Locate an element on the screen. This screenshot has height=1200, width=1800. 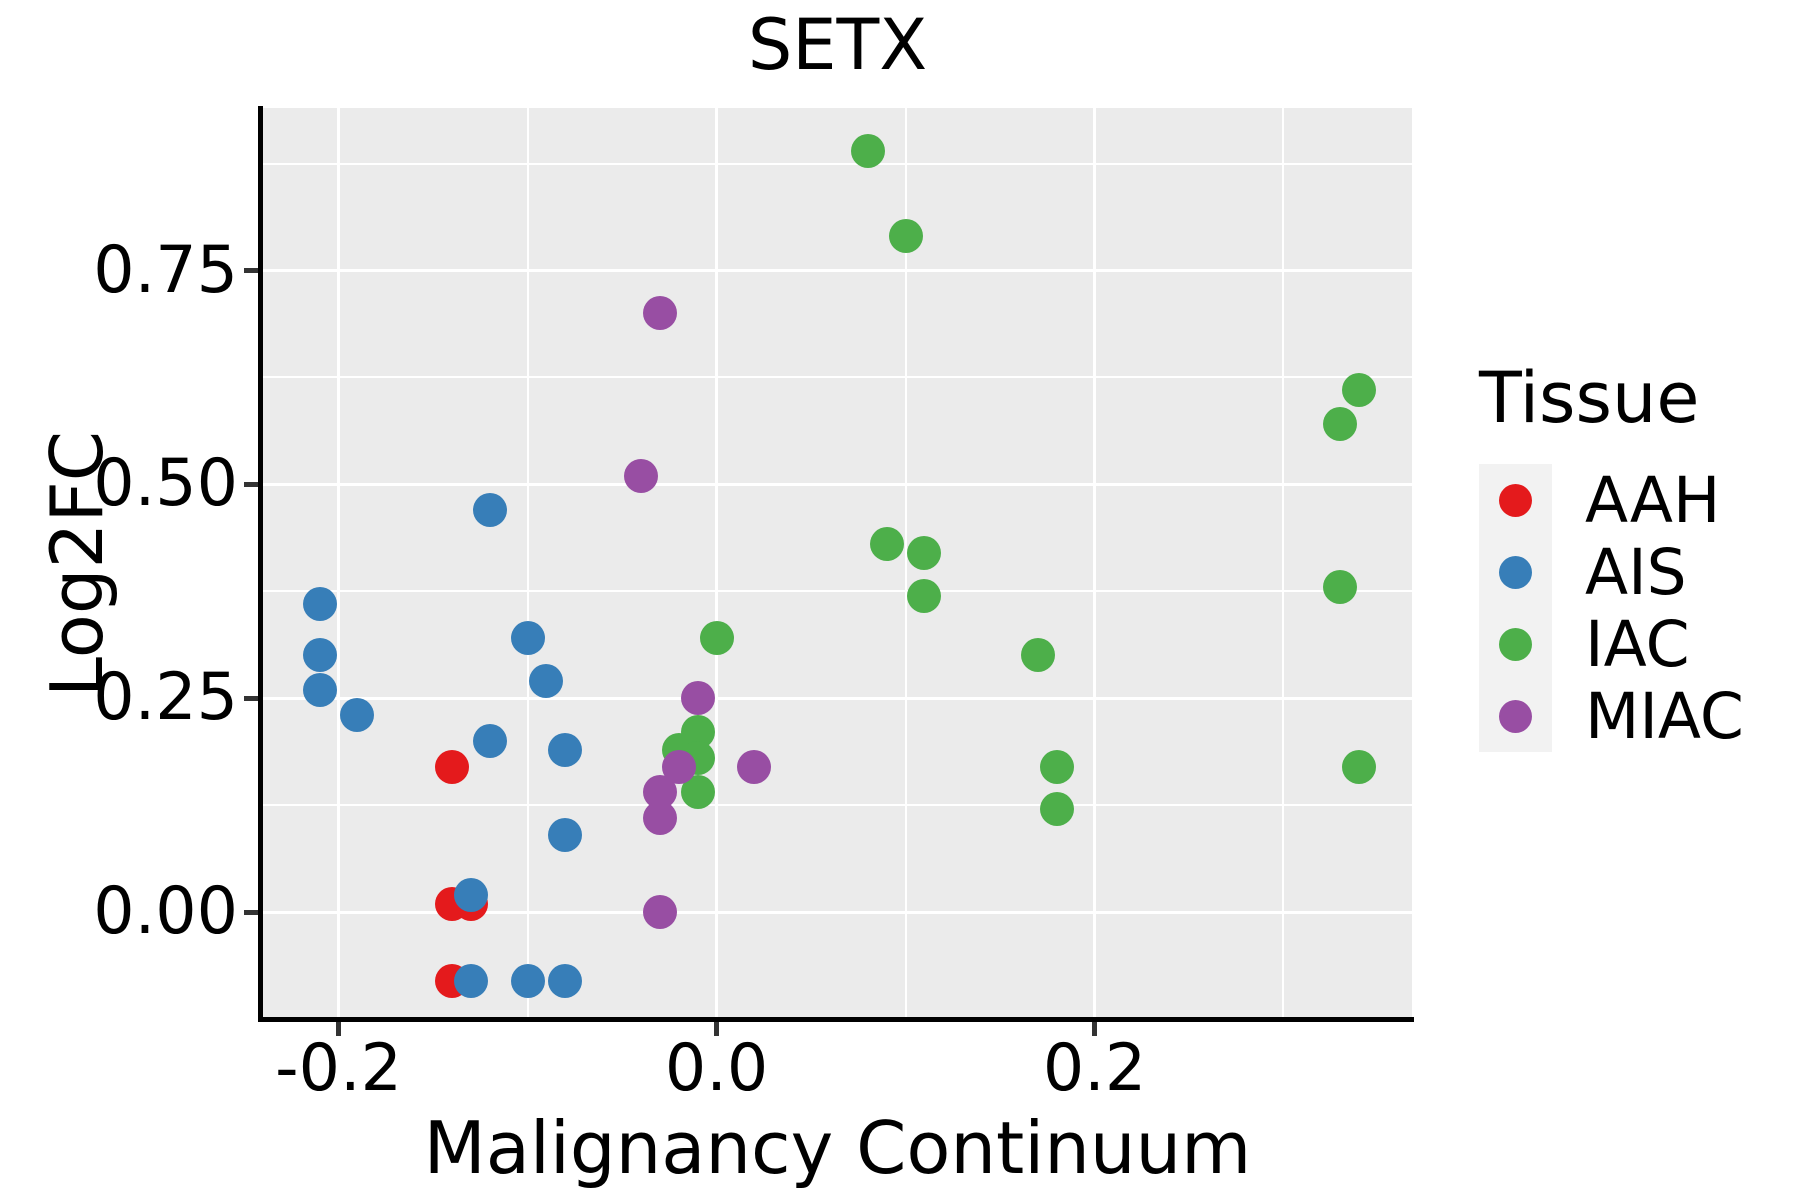
y-axis-line is located at coordinates (260, 563).